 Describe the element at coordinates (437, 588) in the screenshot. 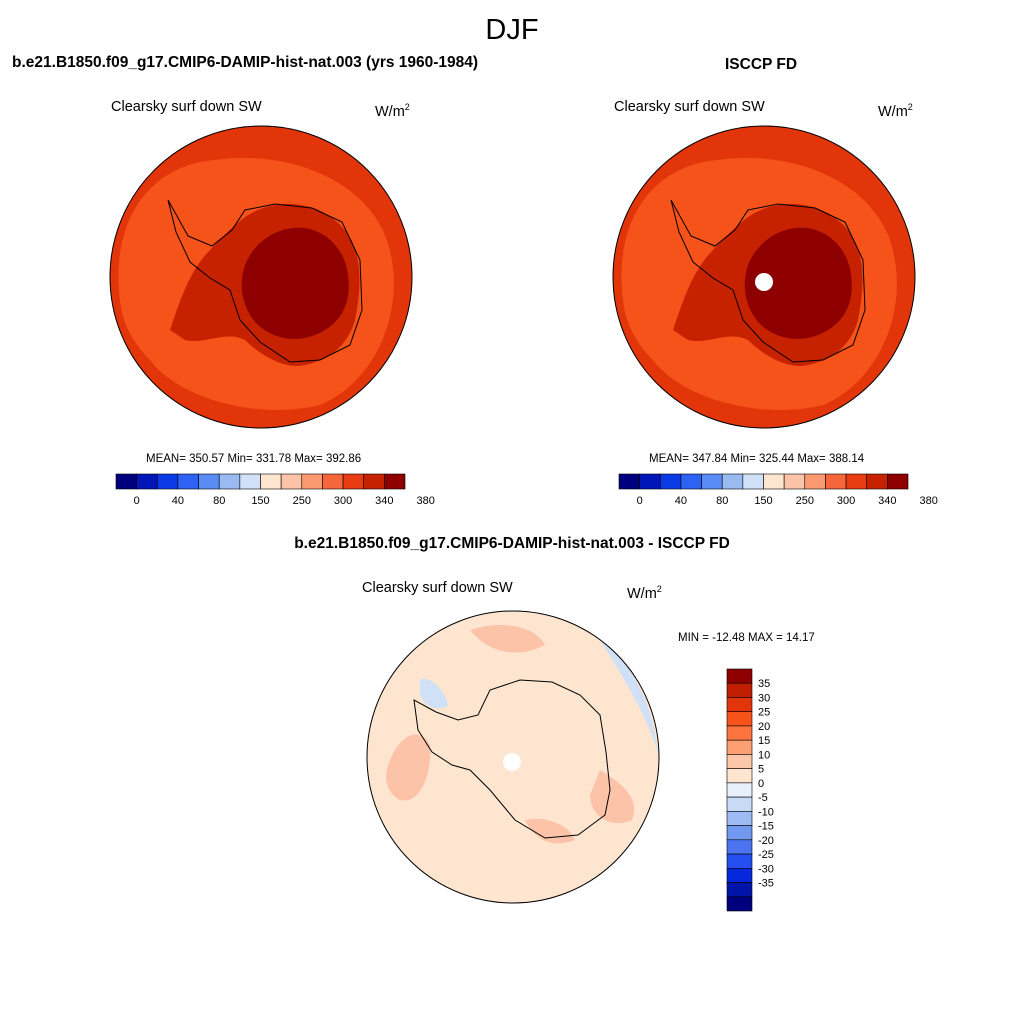

I see `diff-variable-label: Clearsky surf down SW` at that location.